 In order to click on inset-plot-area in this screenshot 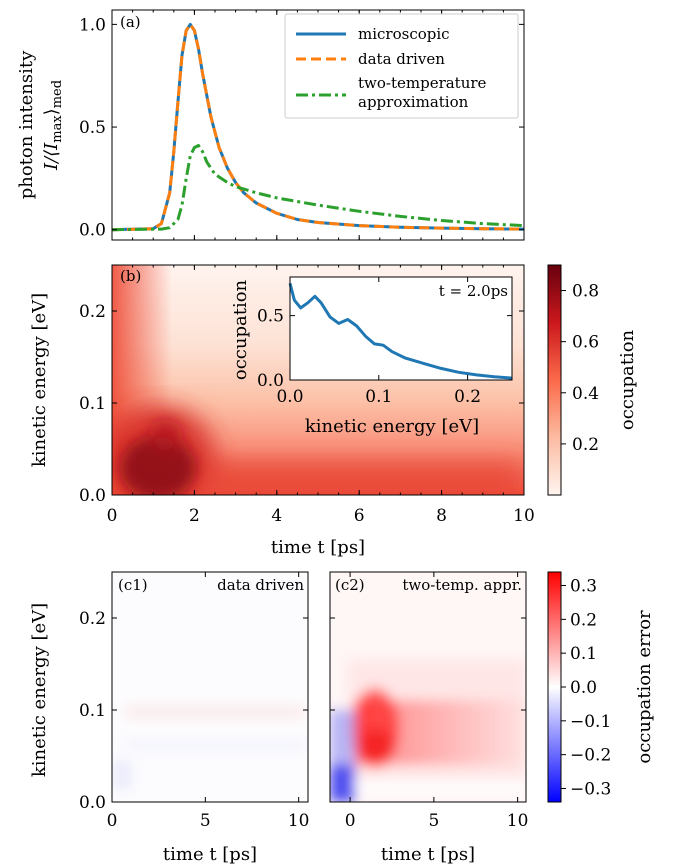, I will do `click(400, 331)`.